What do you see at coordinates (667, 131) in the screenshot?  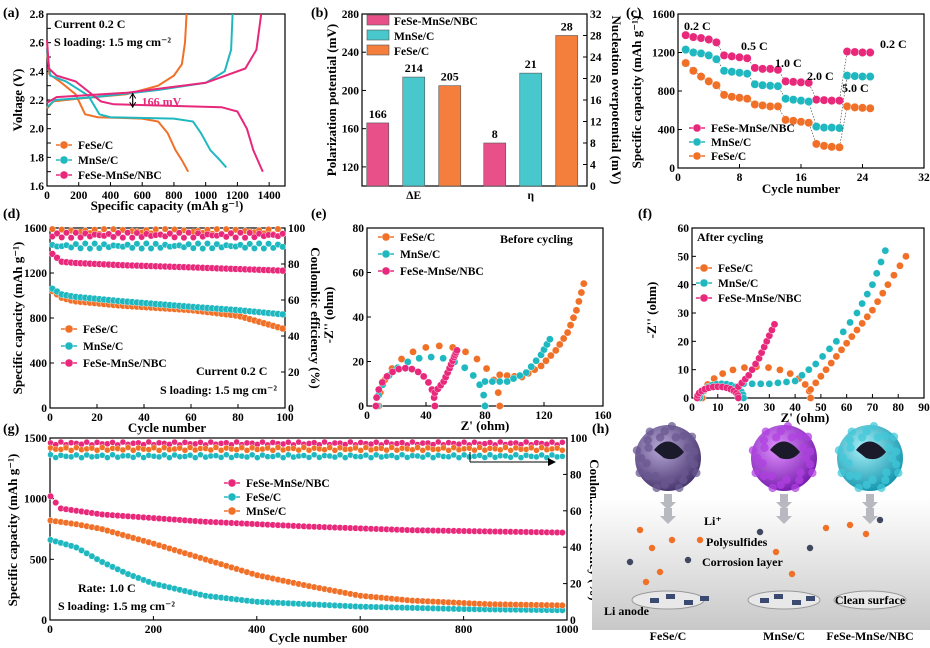 I see `y-tick-label: 400` at bounding box center [667, 131].